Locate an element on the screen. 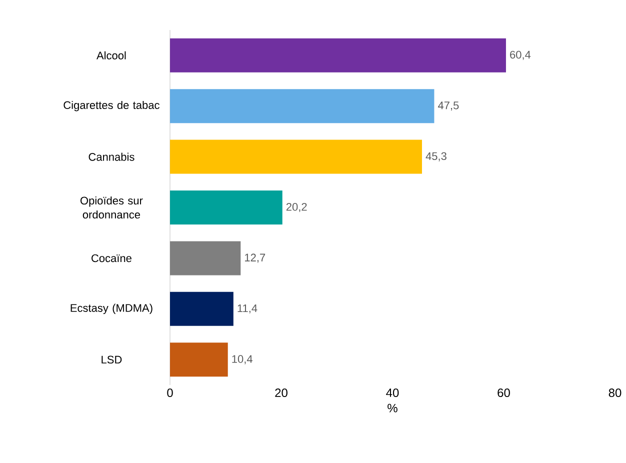 This screenshot has width=626, height=463. data-label: 10,4 is located at coordinates (242, 359).